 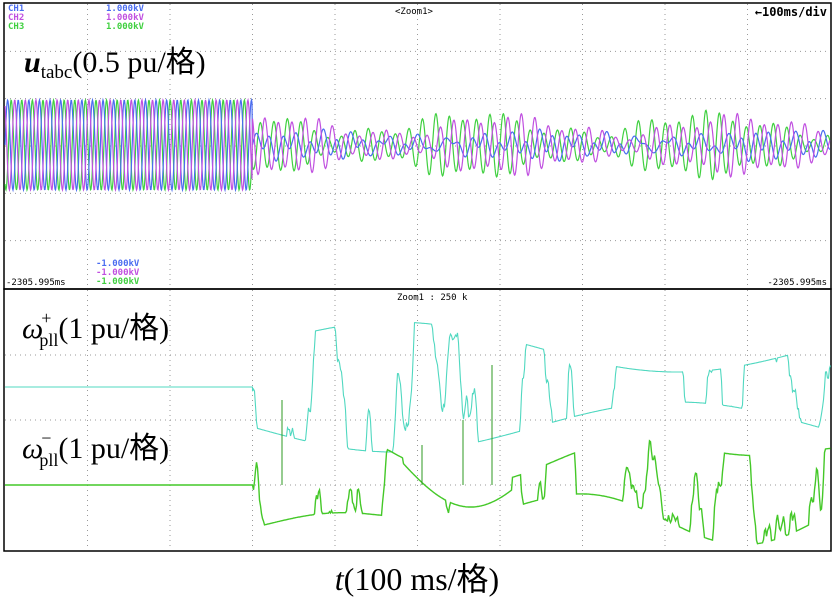 I want to click on ch3-scale: 1.000kV, so click(x=125, y=27).